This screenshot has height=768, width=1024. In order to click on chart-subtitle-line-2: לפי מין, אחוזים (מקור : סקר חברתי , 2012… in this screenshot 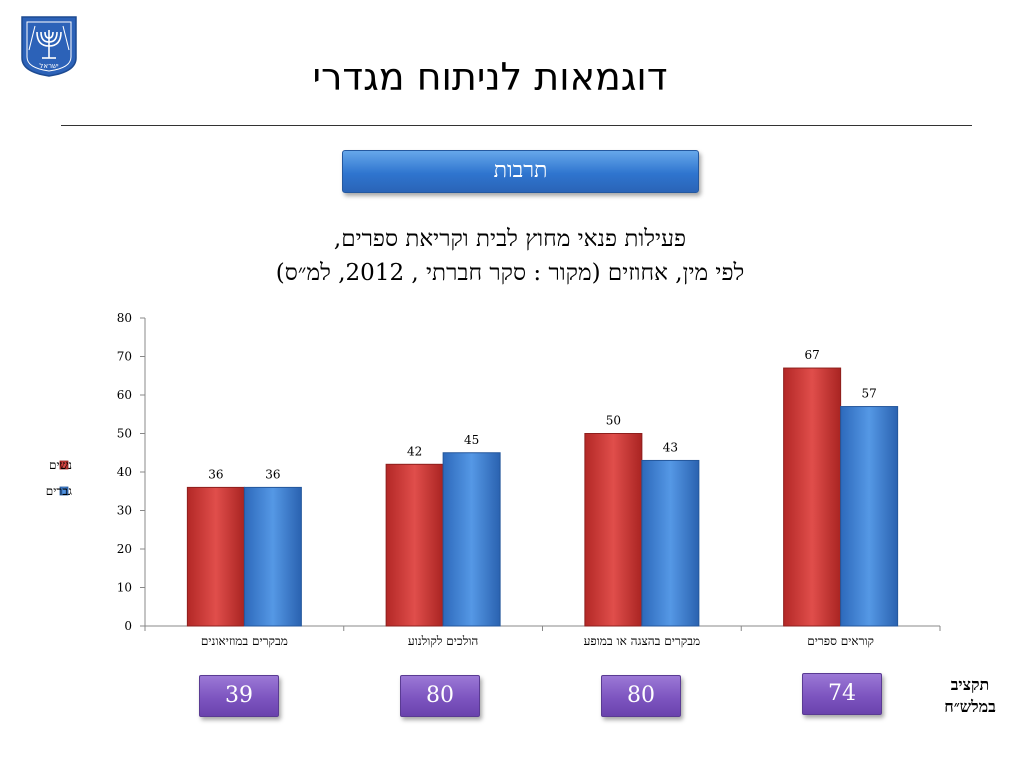, I will do `click(510, 273)`.